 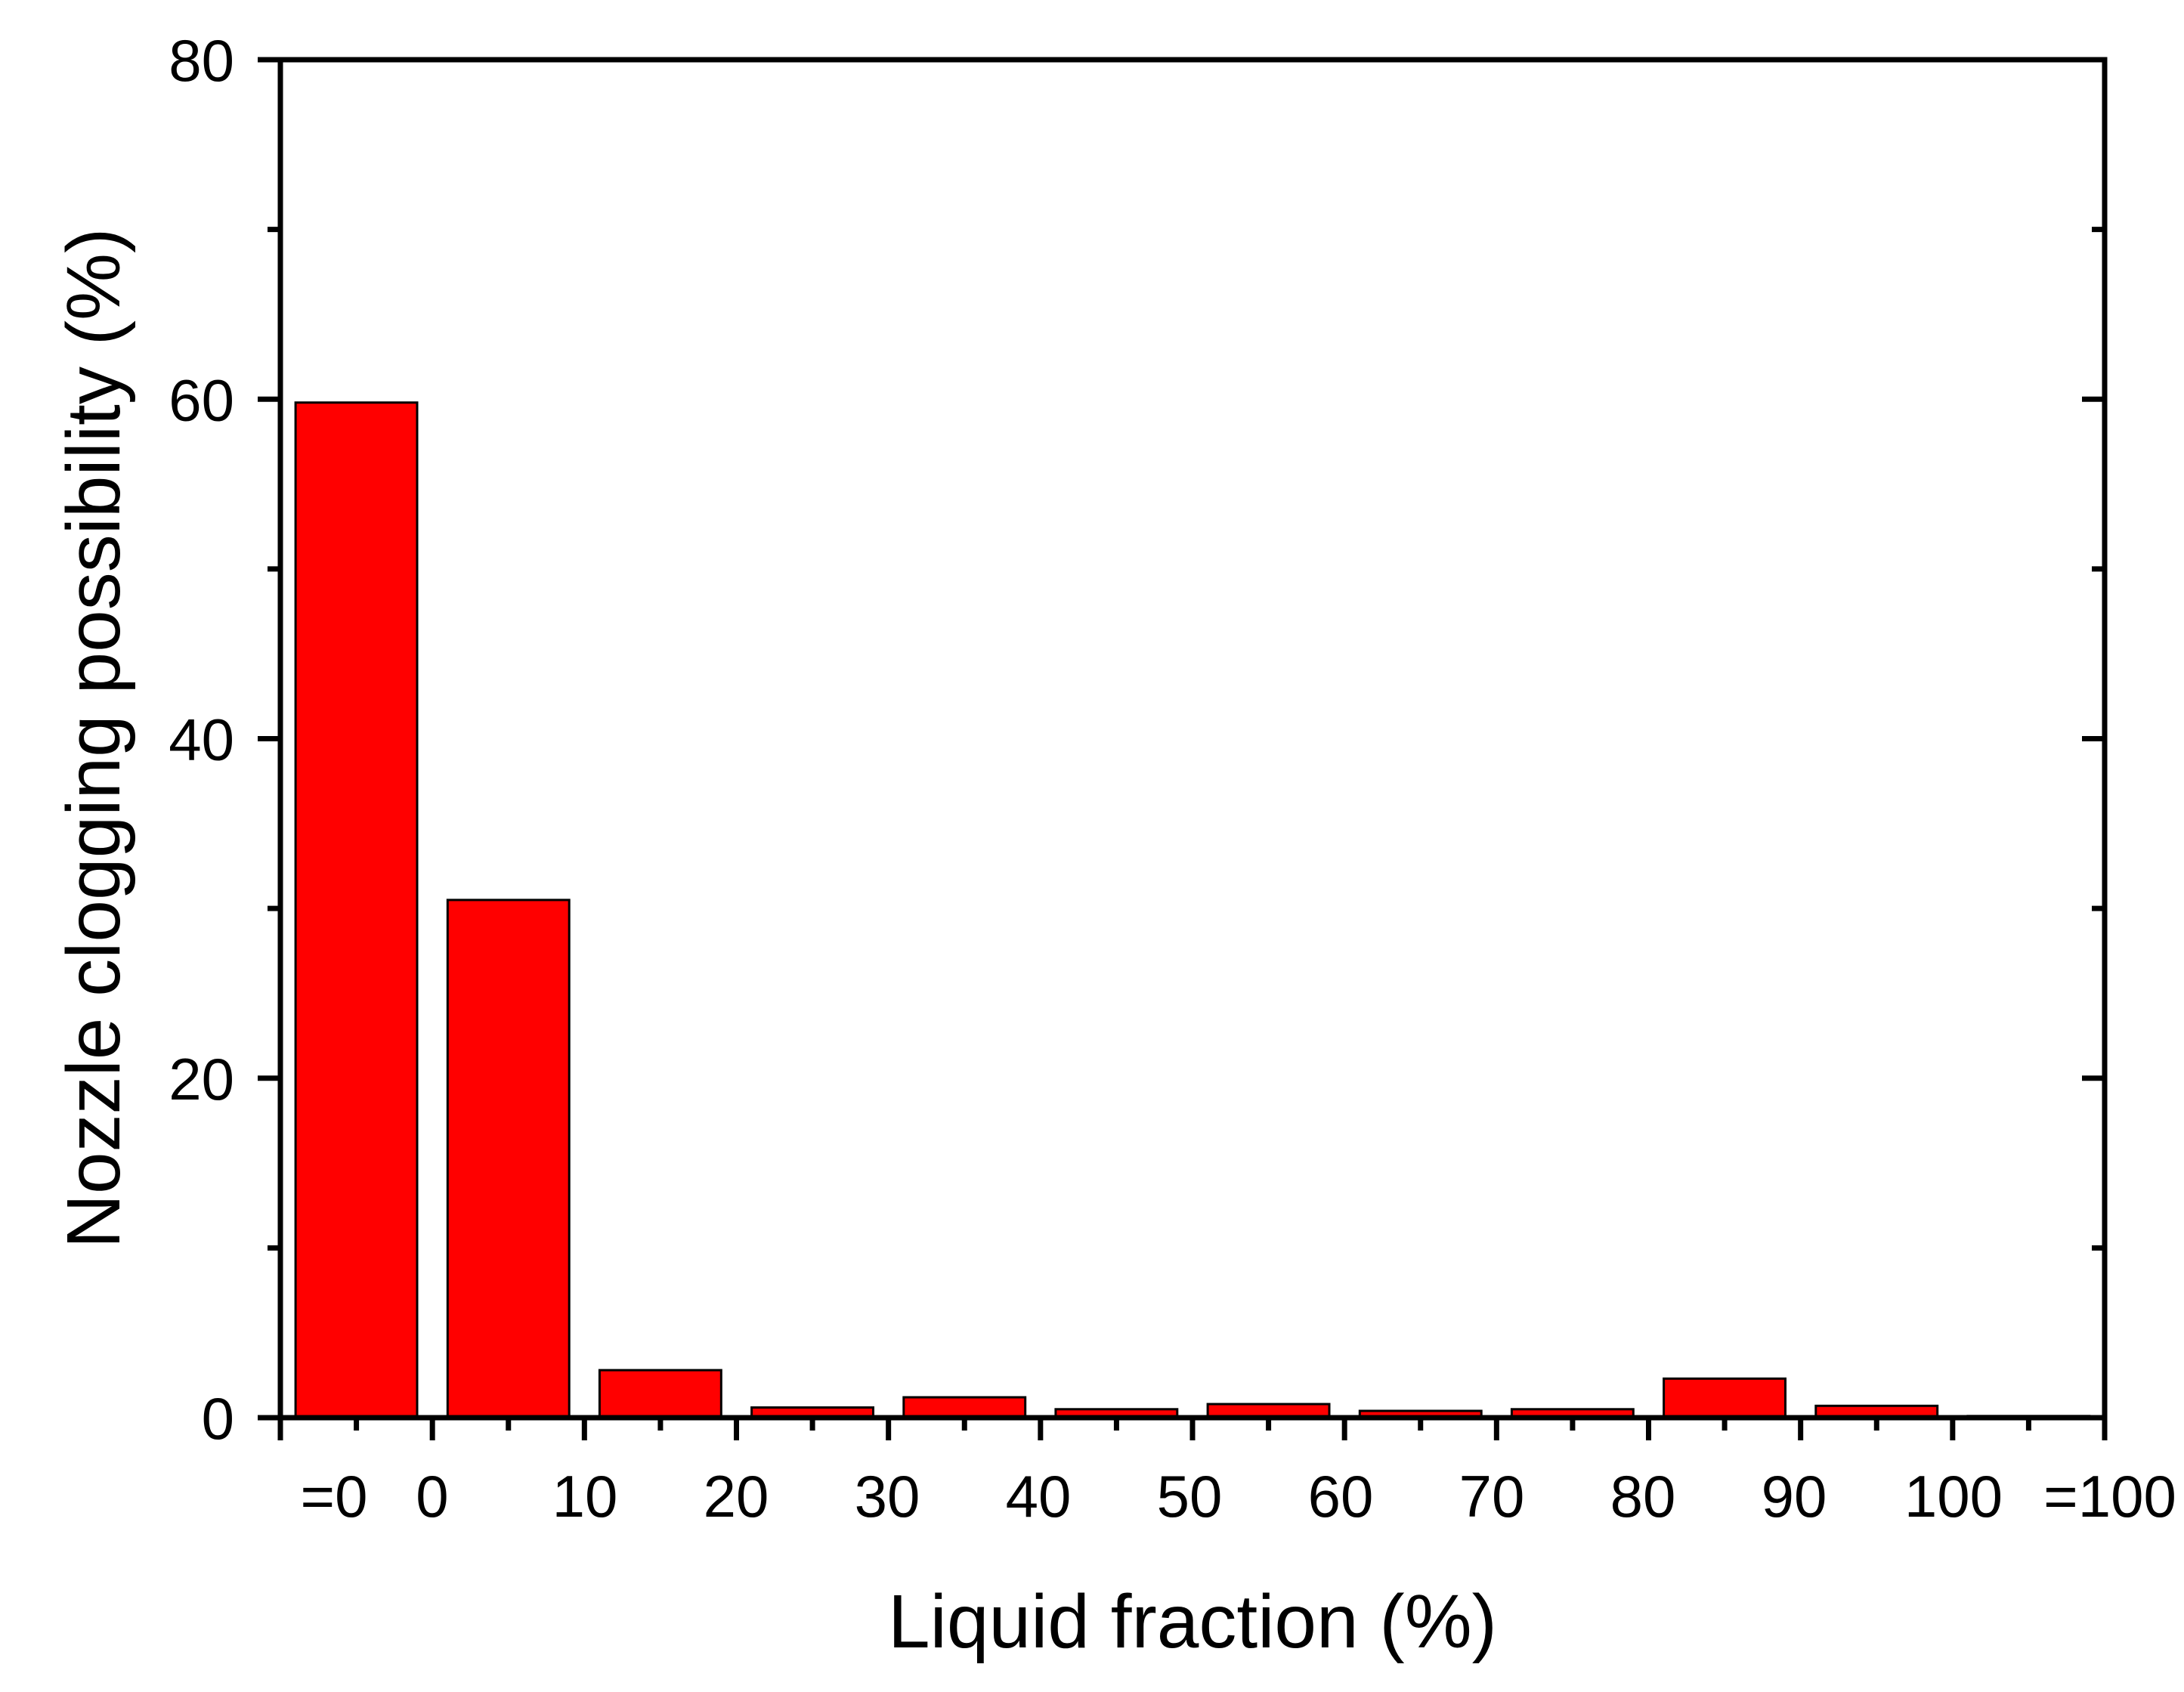 What do you see at coordinates (334, 1496) in the screenshot?
I see `x-tick-label: =0` at bounding box center [334, 1496].